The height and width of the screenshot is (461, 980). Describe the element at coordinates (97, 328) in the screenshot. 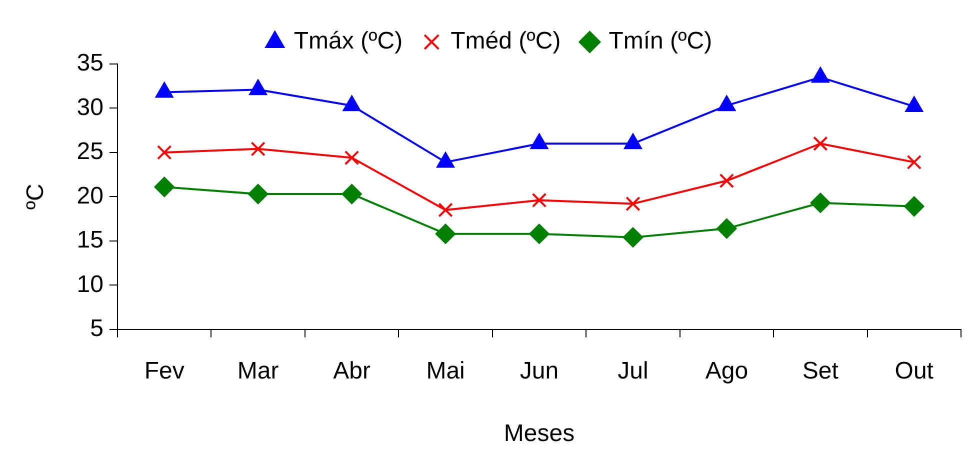

I see `y-tick-label: 5` at that location.